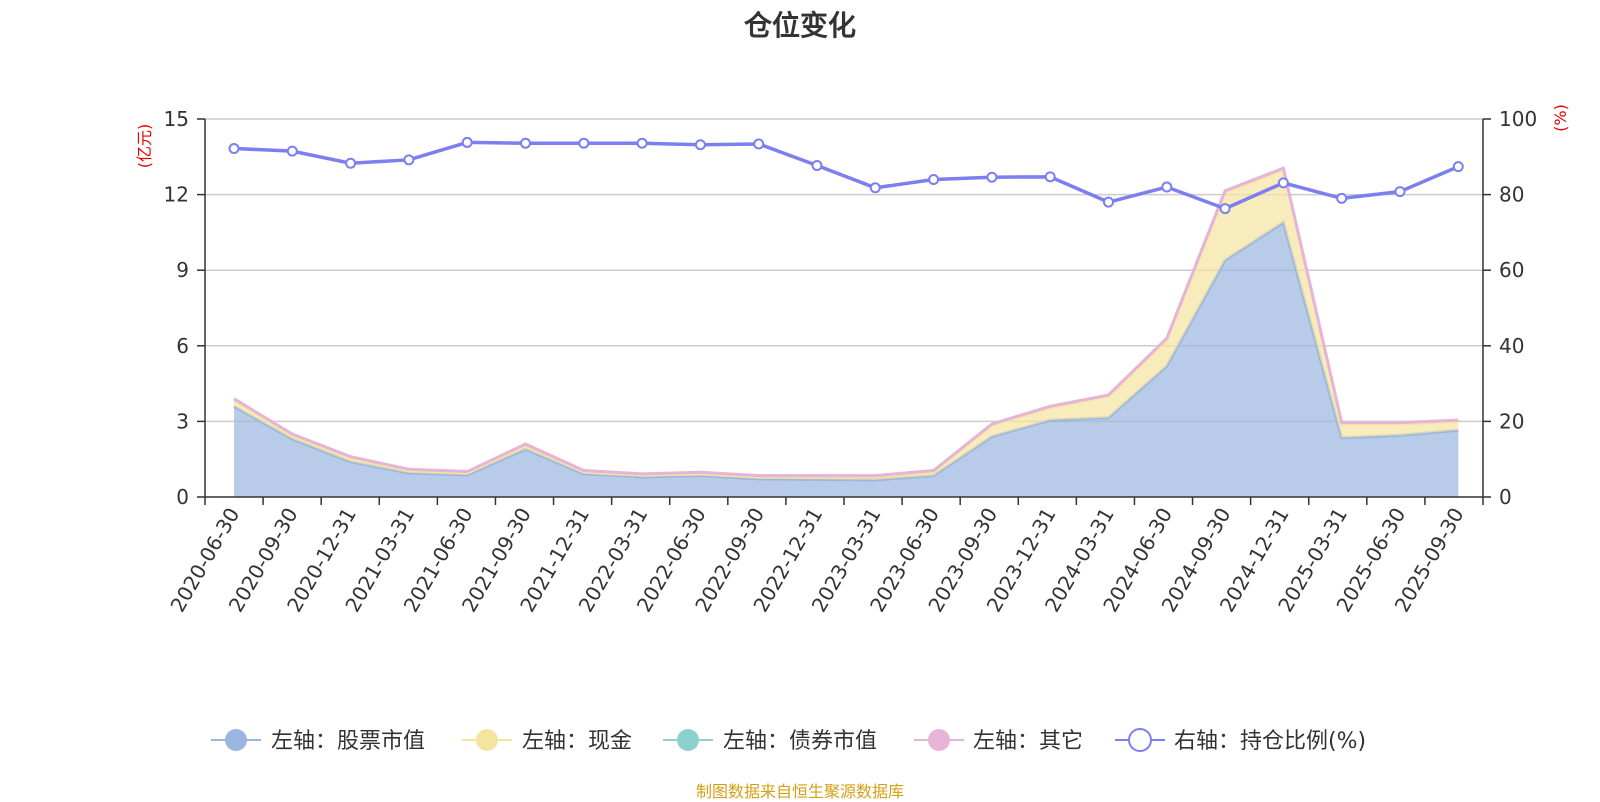 Image resolution: width=1600 pixels, height=802 pixels. What do you see at coordinates (1511, 421) in the screenshot?
I see `right-tick-label: 20` at bounding box center [1511, 421].